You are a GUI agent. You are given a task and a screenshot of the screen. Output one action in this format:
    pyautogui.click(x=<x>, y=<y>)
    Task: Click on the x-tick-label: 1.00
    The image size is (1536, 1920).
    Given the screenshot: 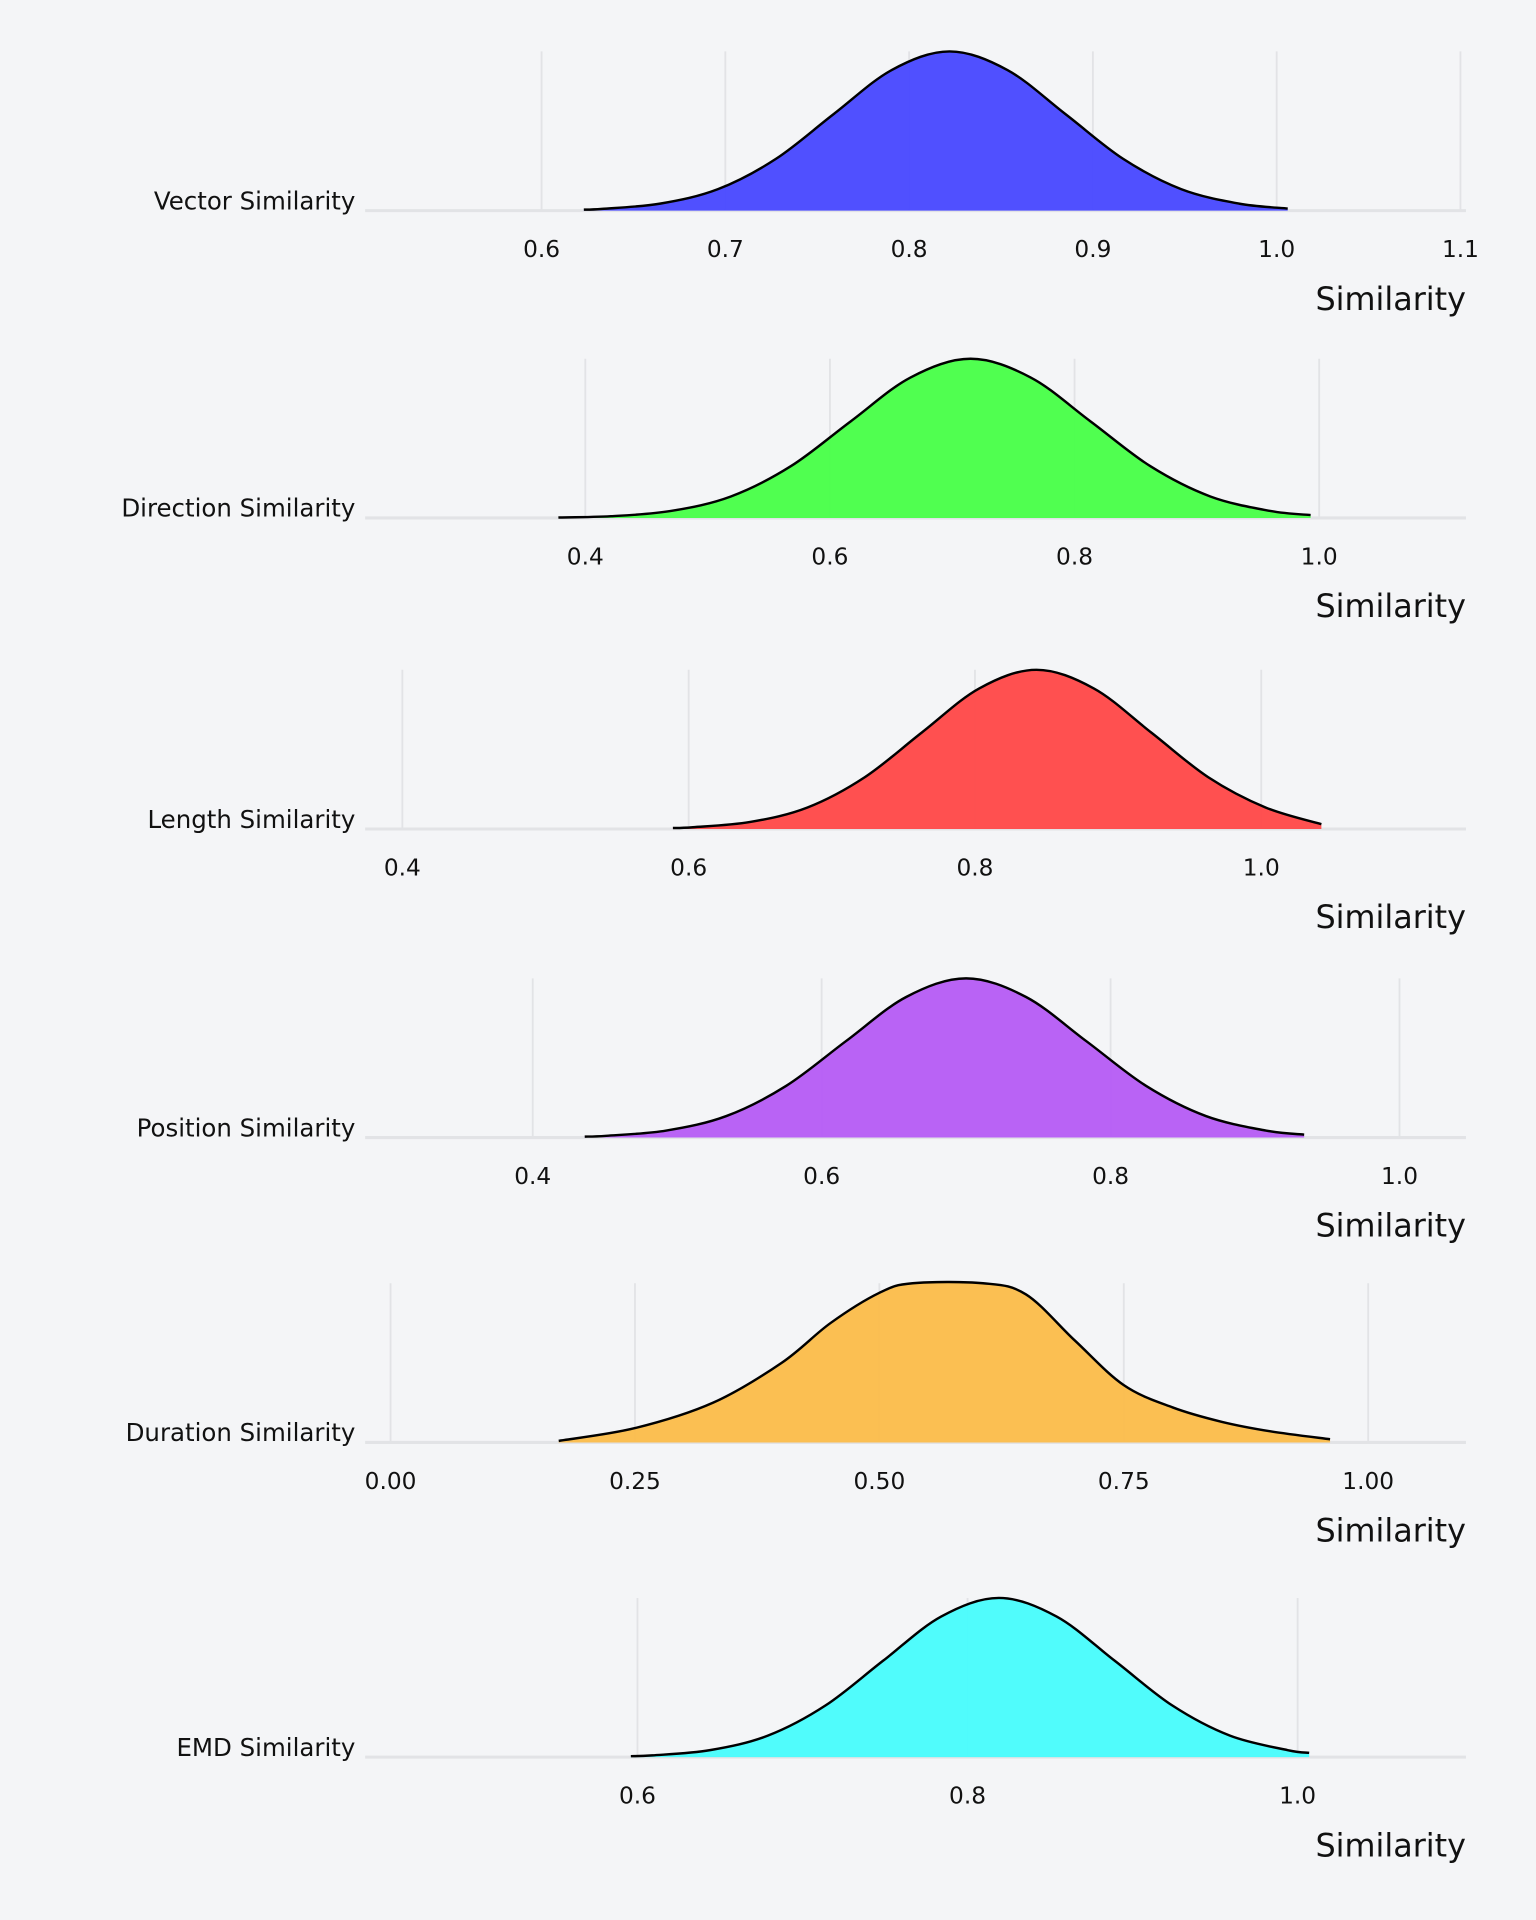 What is the action you would take?
    pyautogui.click(x=1368, y=1481)
    